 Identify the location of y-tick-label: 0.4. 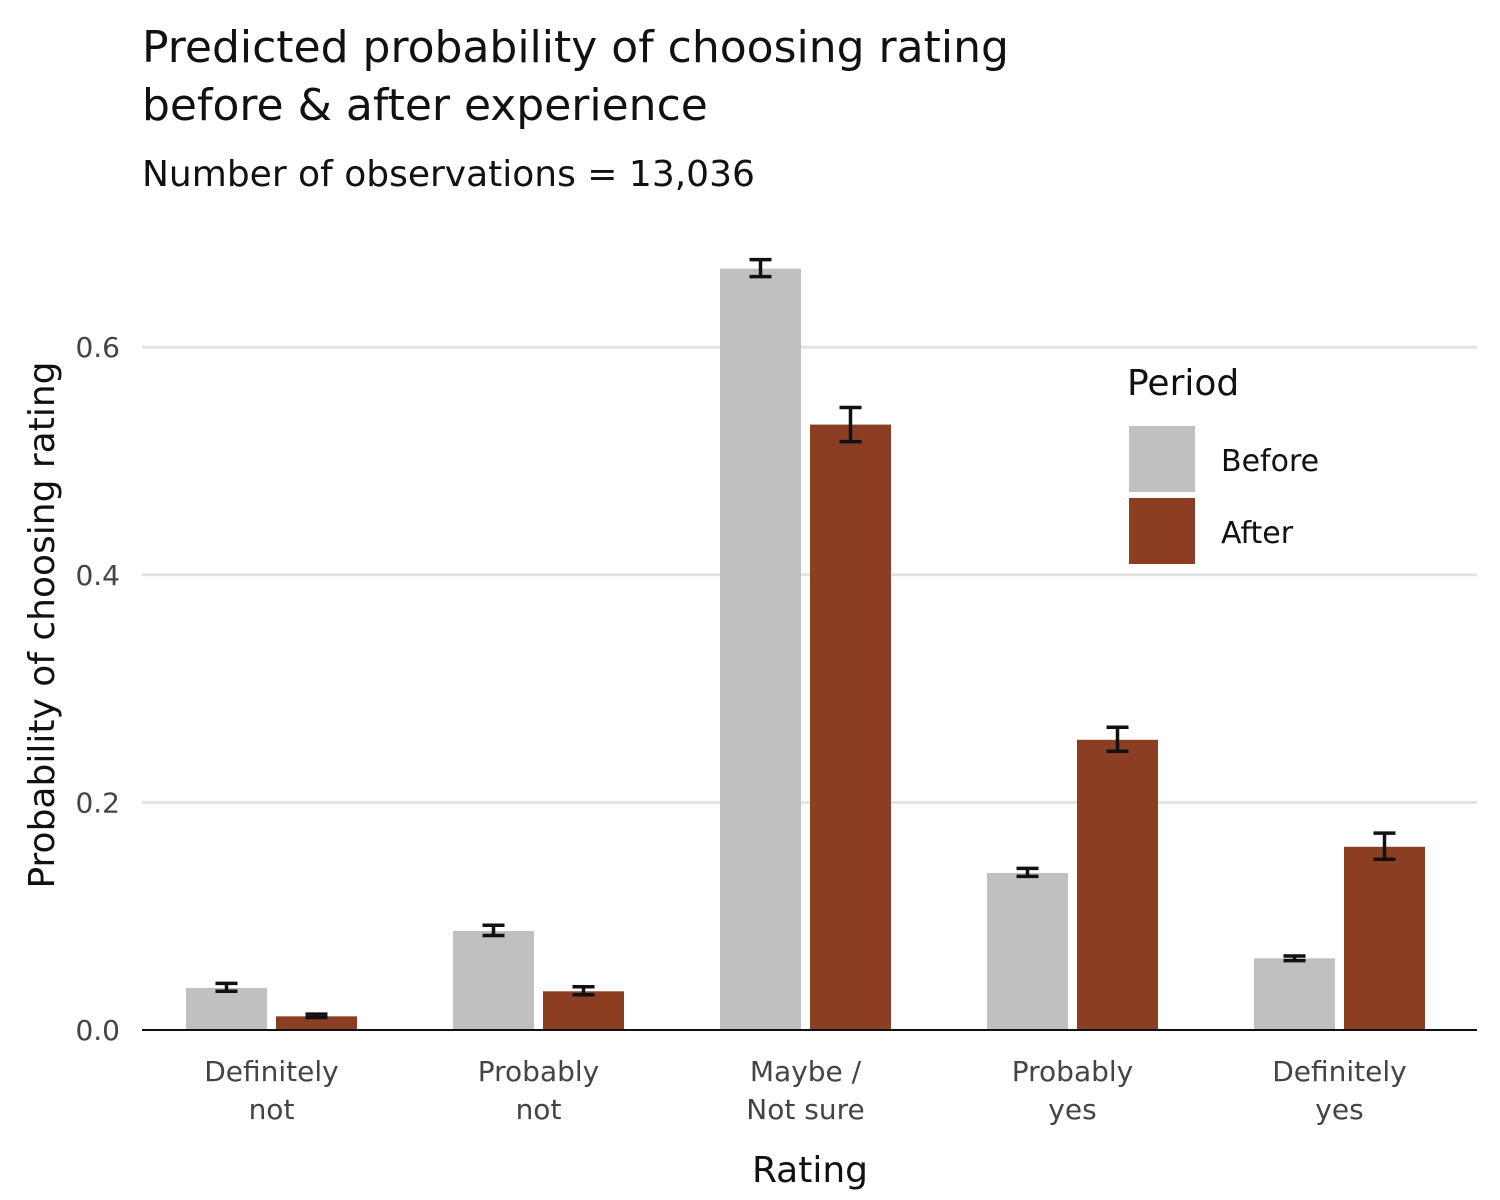
(97, 575).